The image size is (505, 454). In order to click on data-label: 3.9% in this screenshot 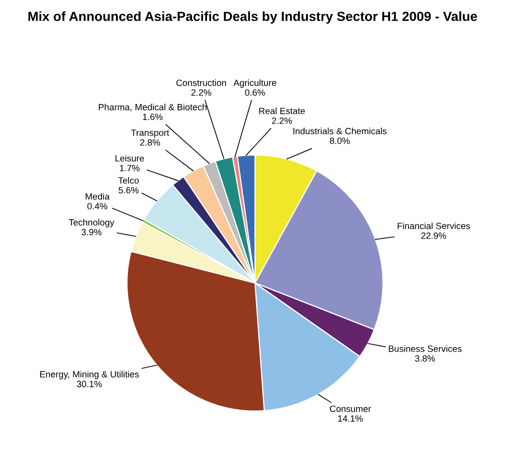, I will do `click(92, 232)`.